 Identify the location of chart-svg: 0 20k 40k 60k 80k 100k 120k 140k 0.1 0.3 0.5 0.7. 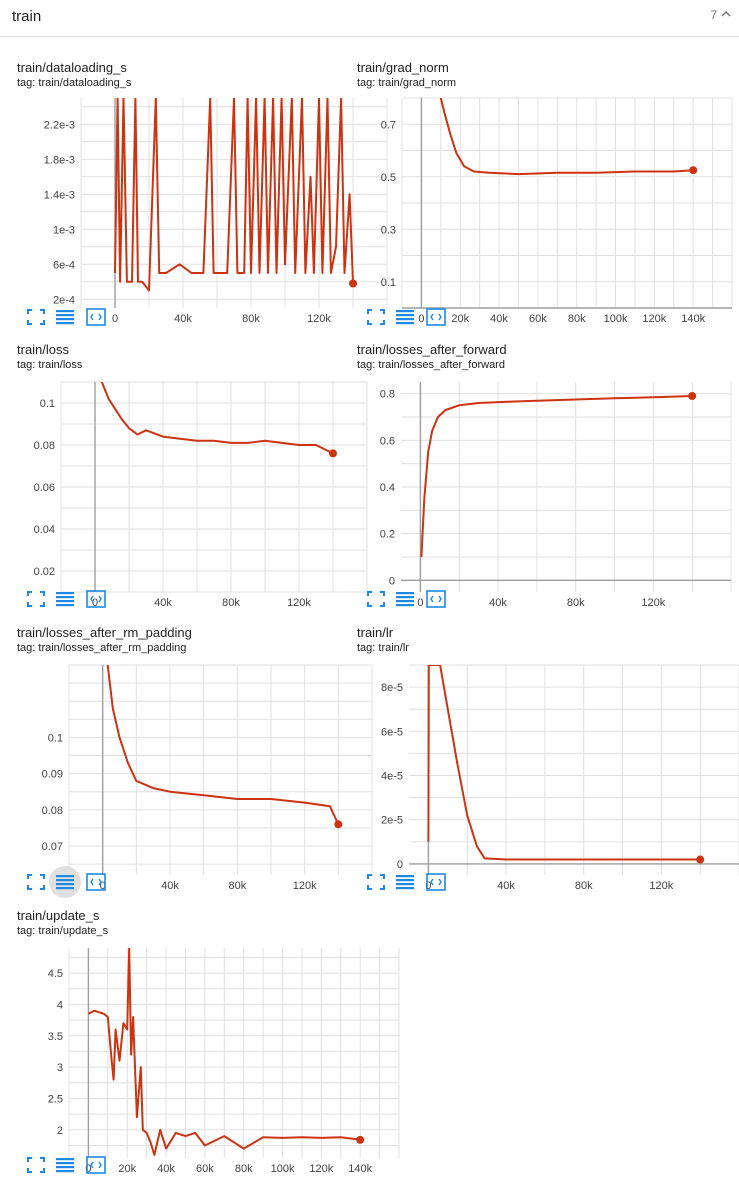
(548, 199).